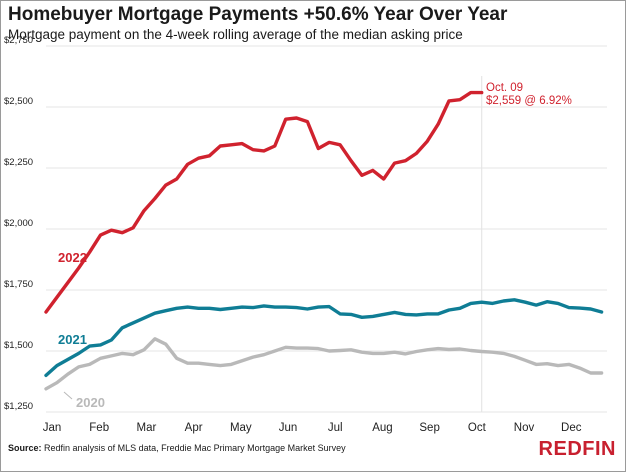 The height and width of the screenshot is (472, 626). I want to click on y-tick-label: $1,750, so click(18, 284).